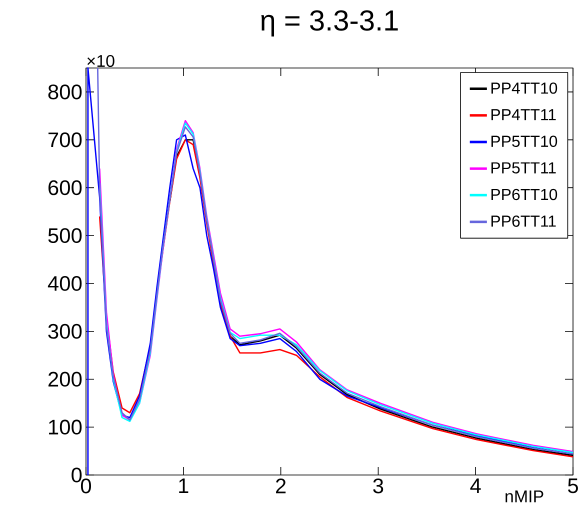  What do you see at coordinates (100, 60) in the screenshot?
I see `text: ×10` at bounding box center [100, 60].